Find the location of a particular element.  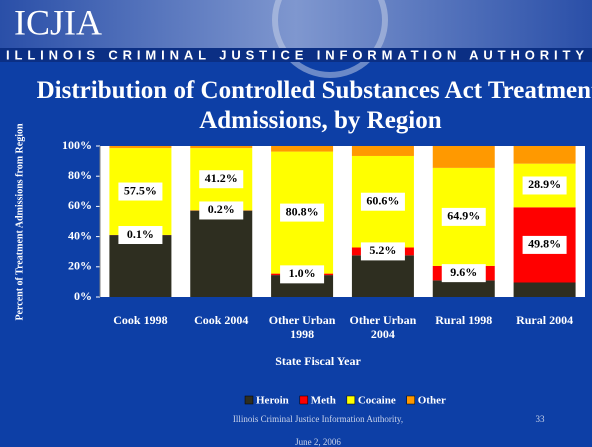

data-label: 60.6% is located at coordinates (382, 200).